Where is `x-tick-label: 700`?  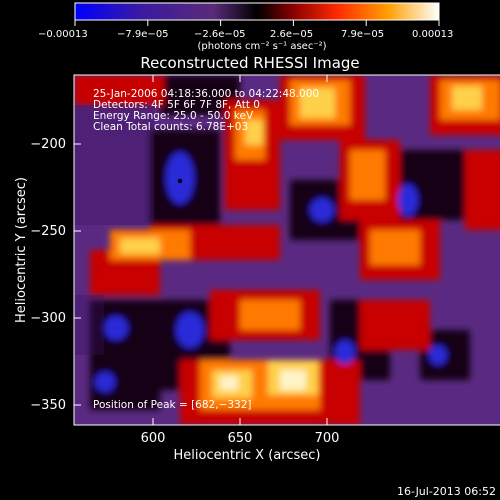 x-tick-label: 700 is located at coordinates (327, 438).